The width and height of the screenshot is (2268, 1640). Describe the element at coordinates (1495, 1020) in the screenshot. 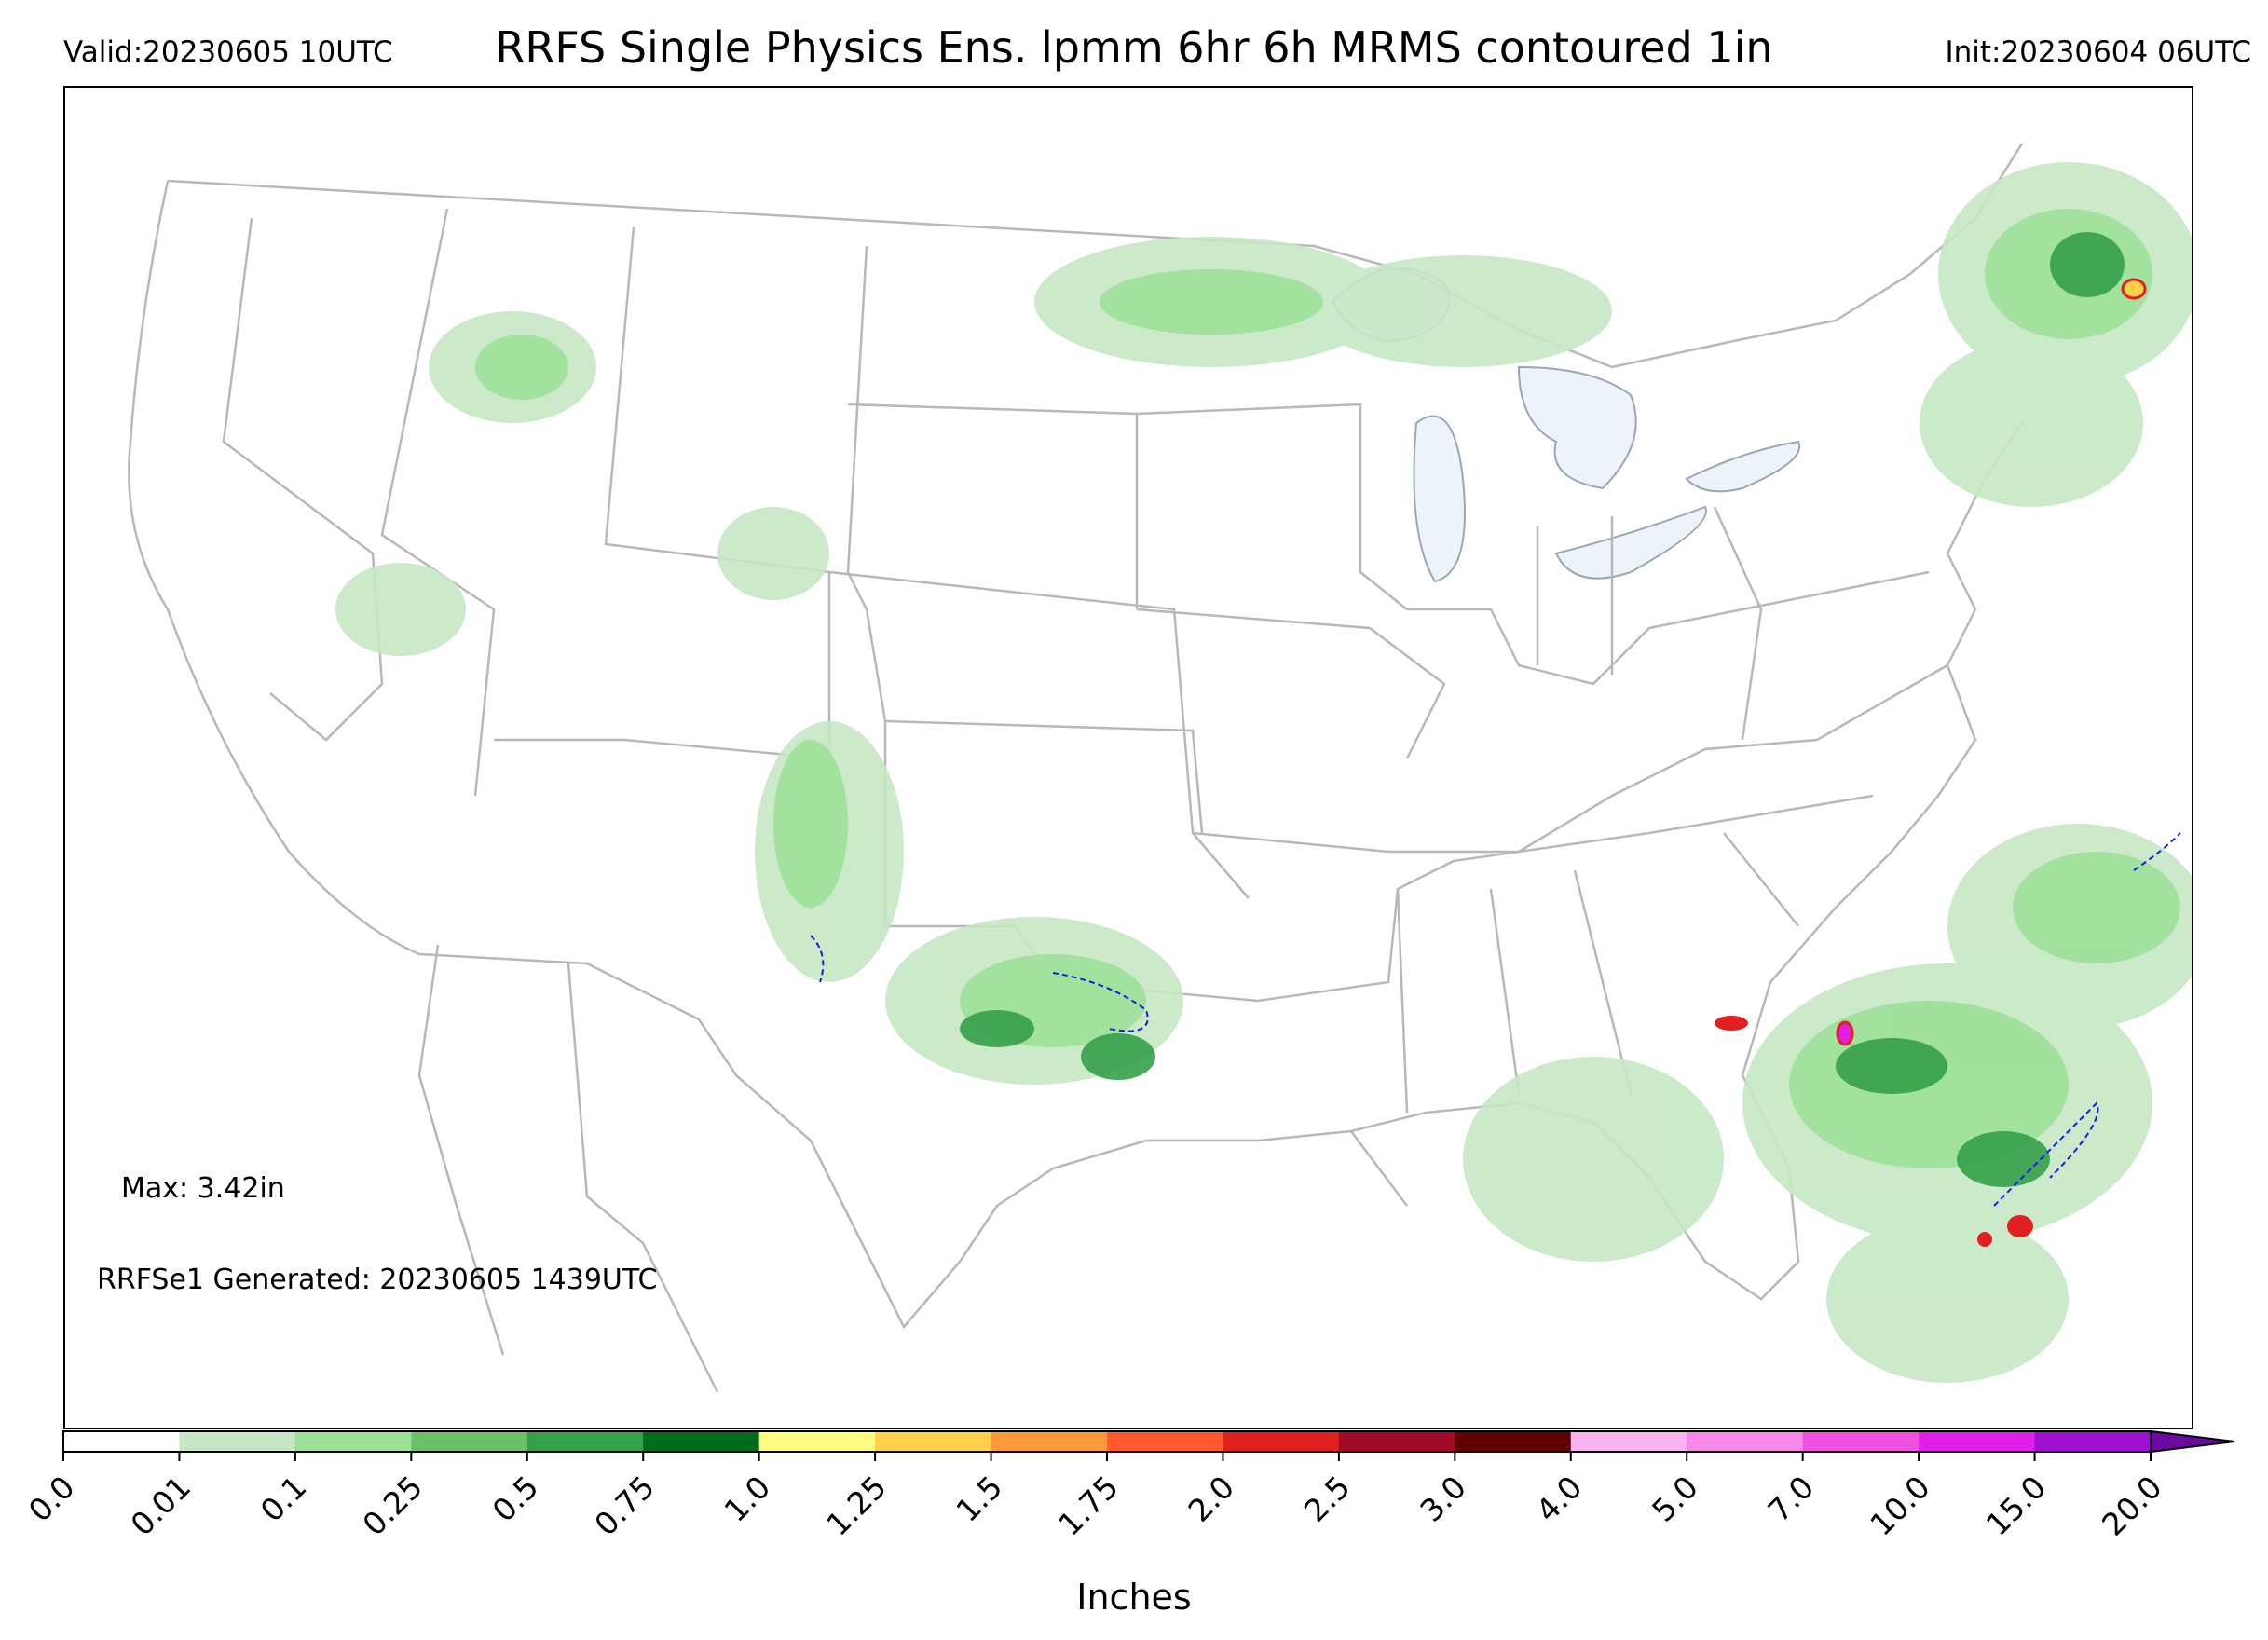

I see `mrms-1in-contours` at that location.